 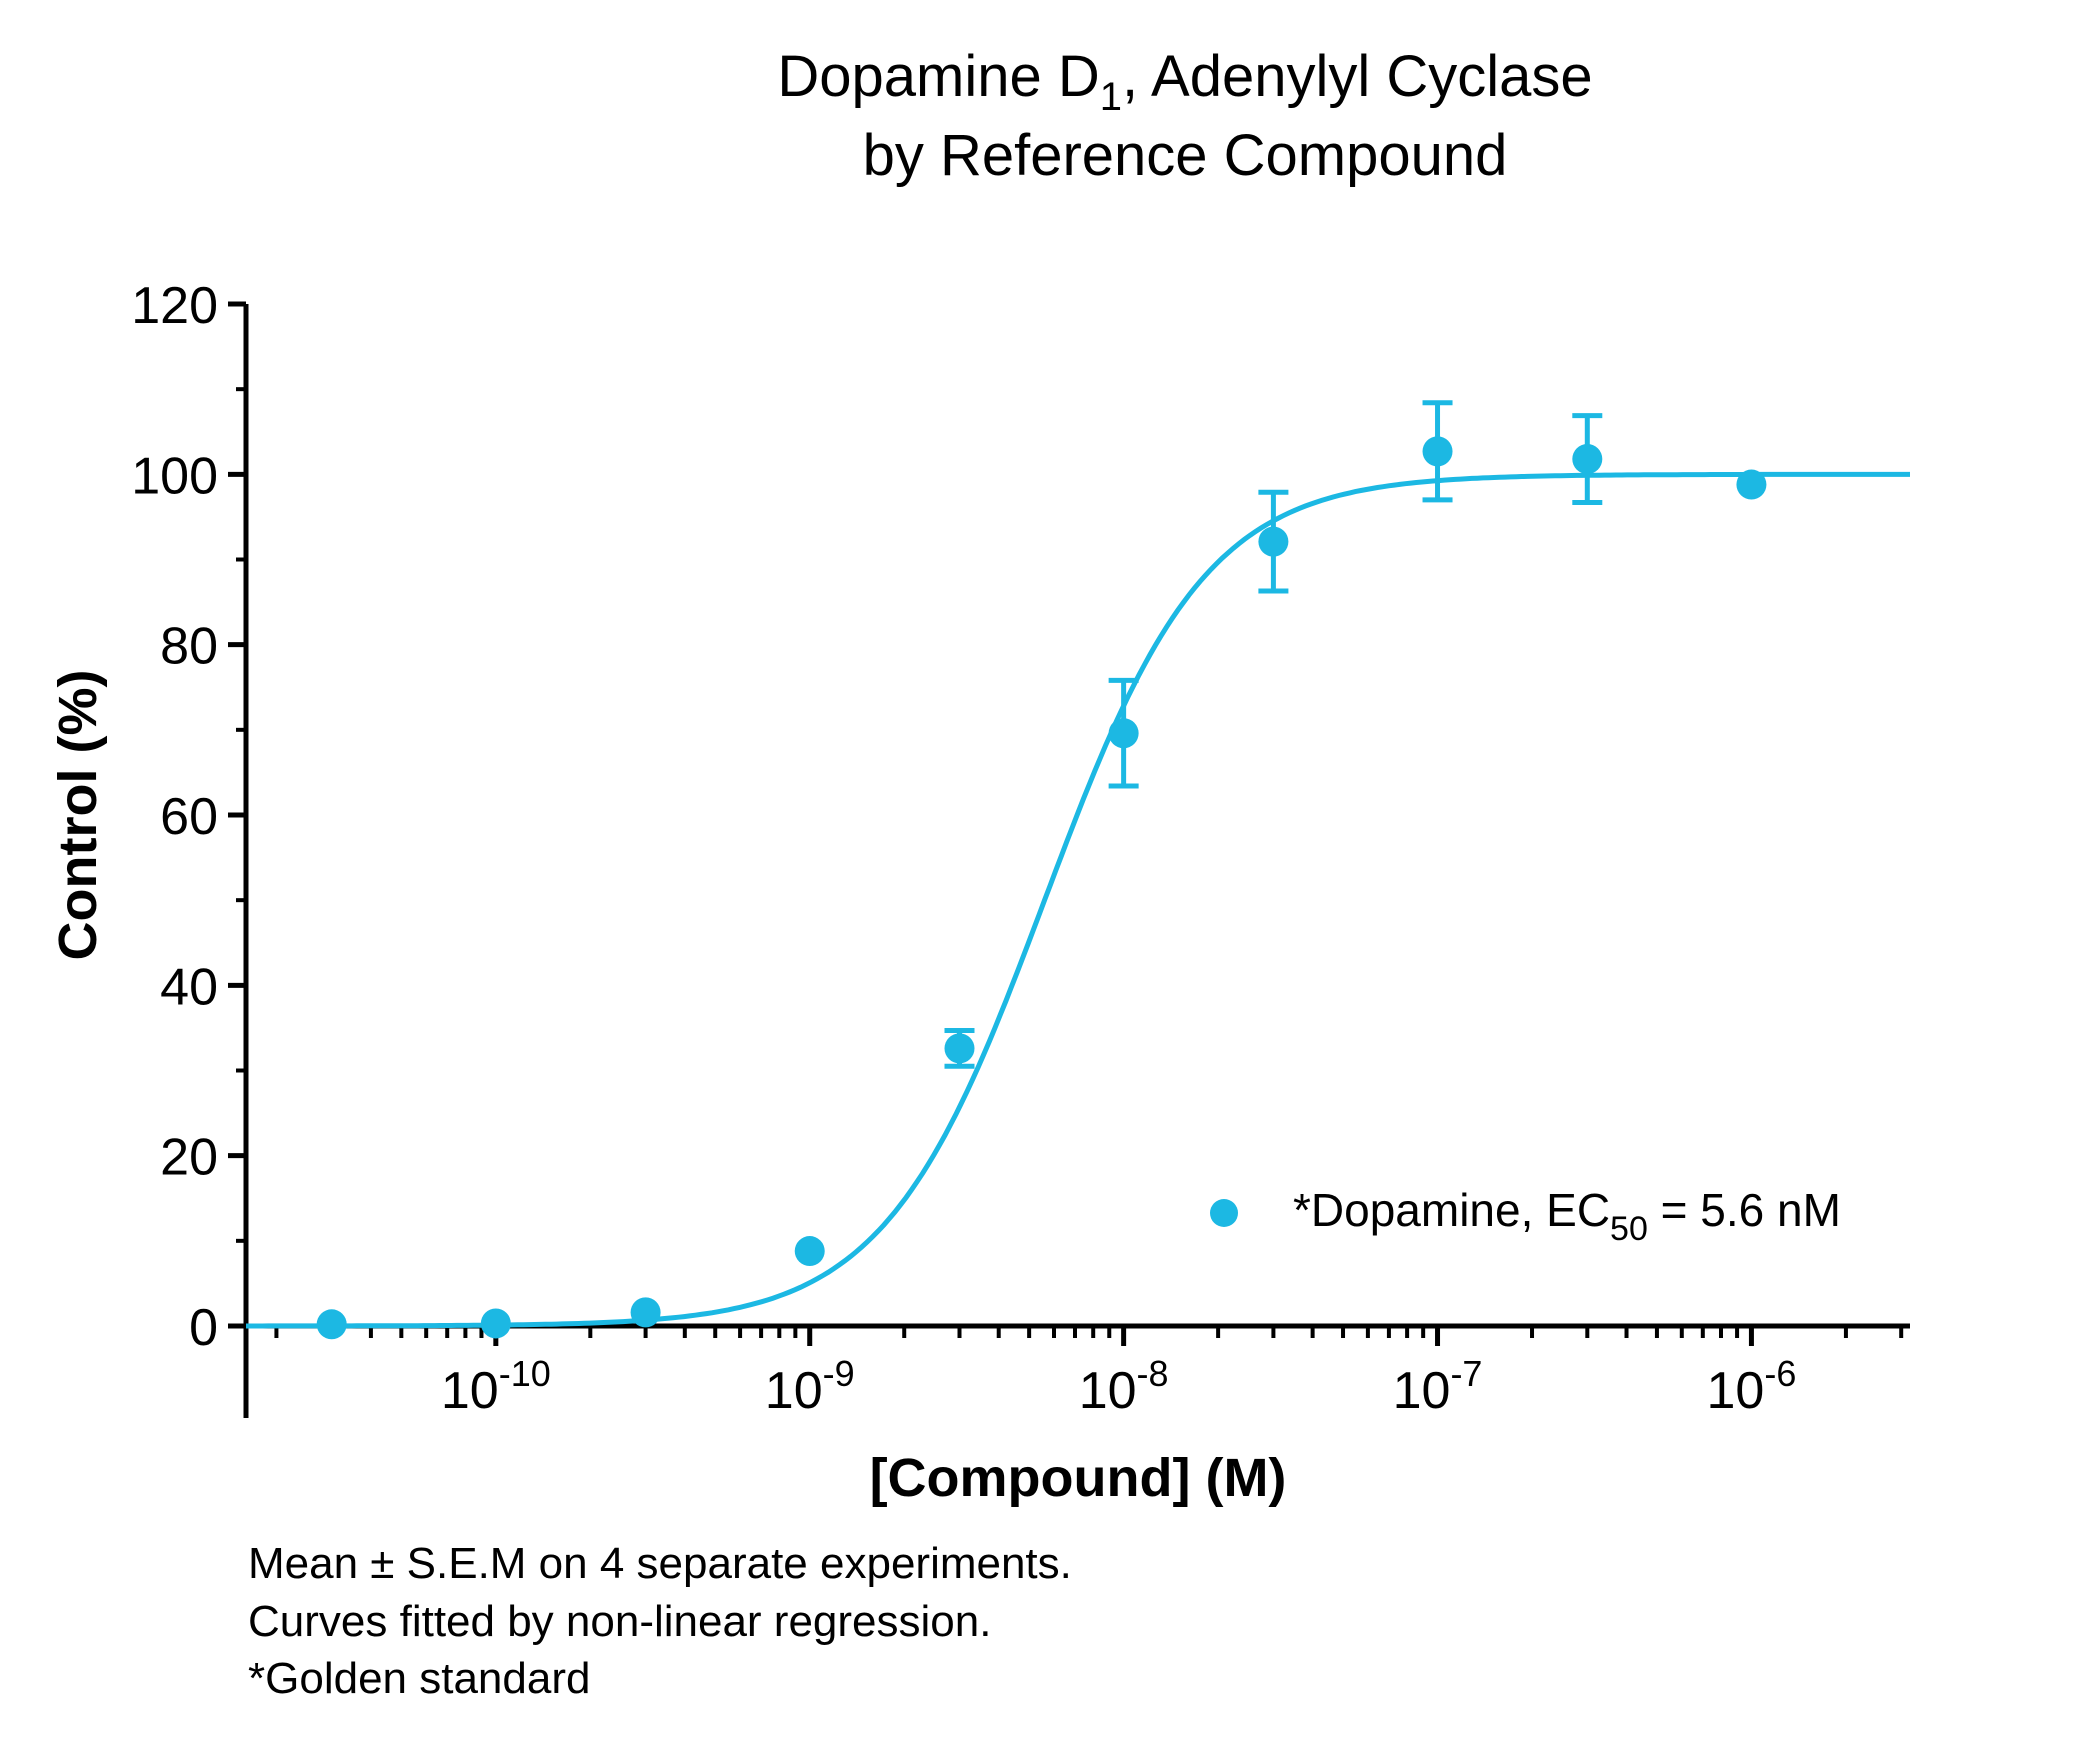 I want to click on y-tick-label: 60, so click(x=189, y=817).